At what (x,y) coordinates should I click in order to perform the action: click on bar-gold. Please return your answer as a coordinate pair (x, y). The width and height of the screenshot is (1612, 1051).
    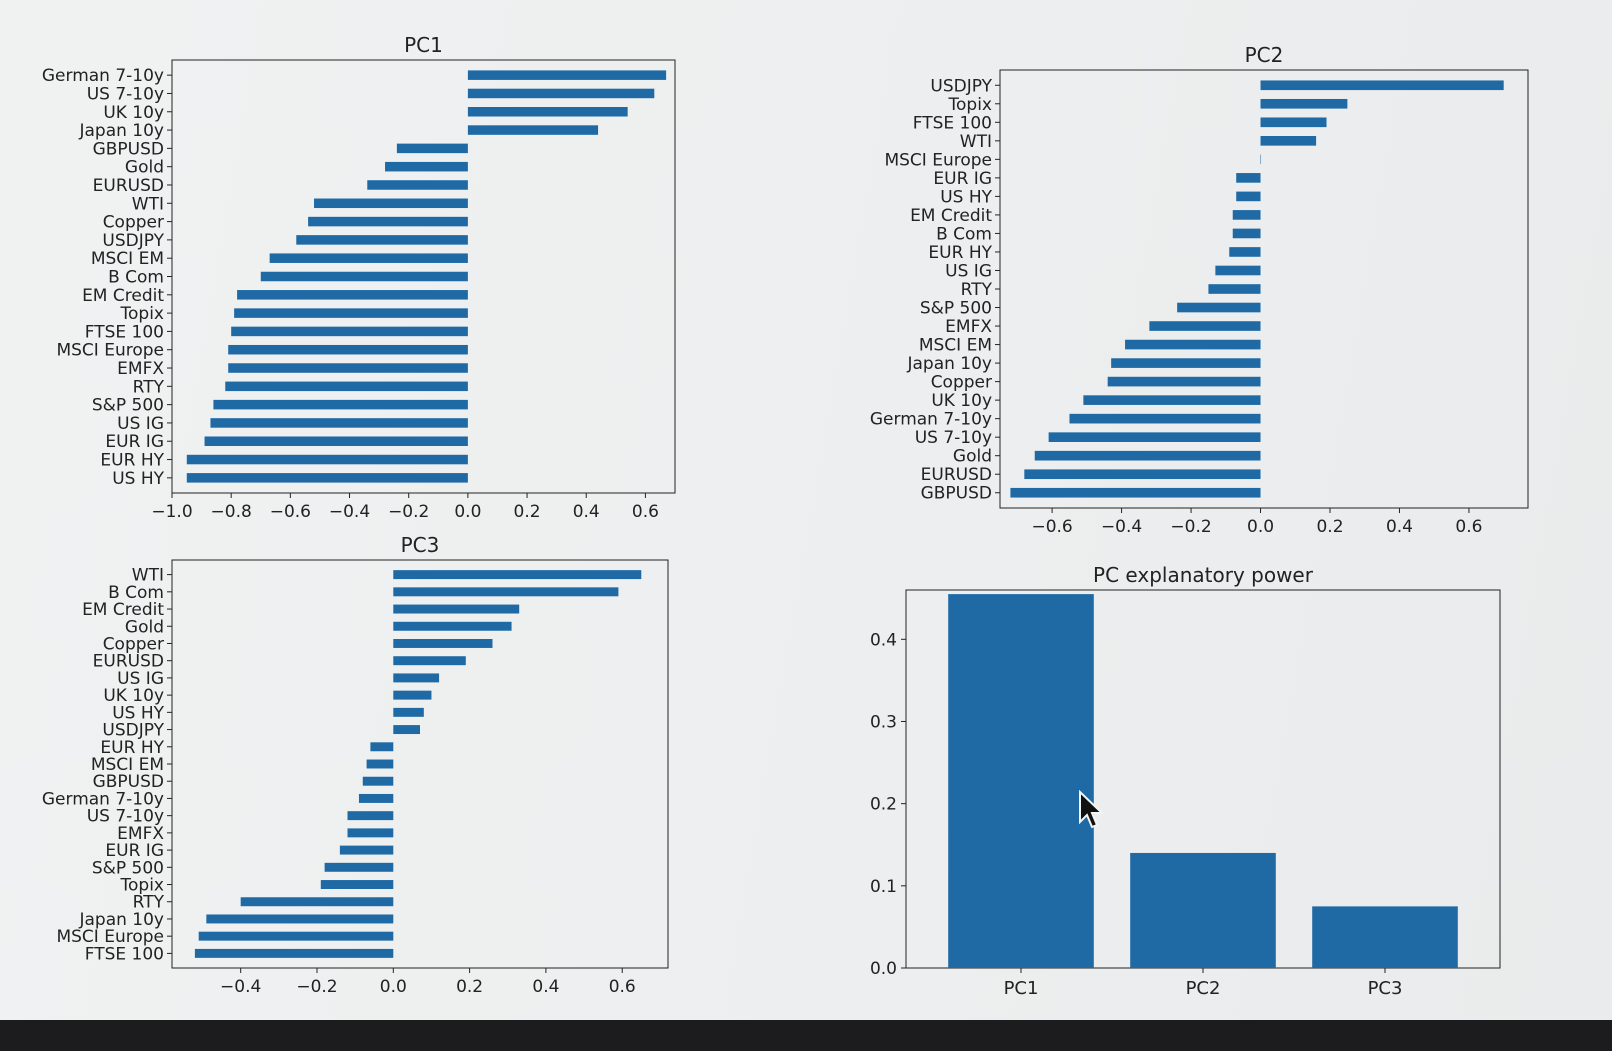
    Looking at the image, I should click on (452, 626).